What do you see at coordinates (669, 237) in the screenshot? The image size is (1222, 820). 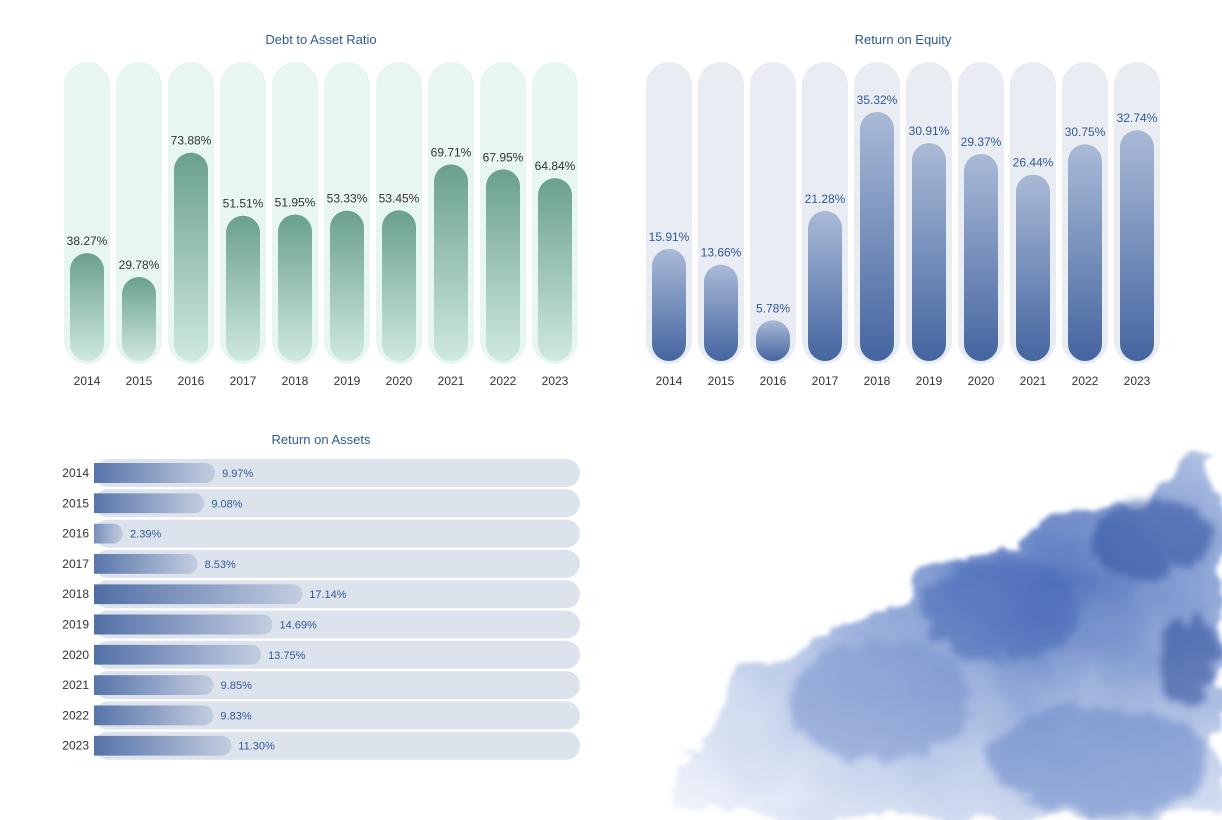 I see `data-label: 15.91%` at bounding box center [669, 237].